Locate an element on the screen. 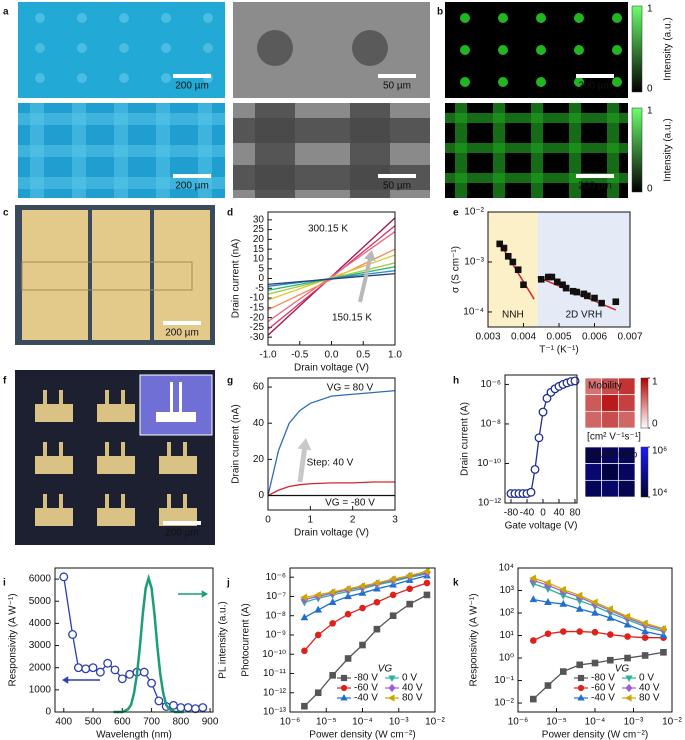 Image resolution: width=685 pixels, height=740 pixels. x-tick-label: 0.5 is located at coordinates (363, 355).